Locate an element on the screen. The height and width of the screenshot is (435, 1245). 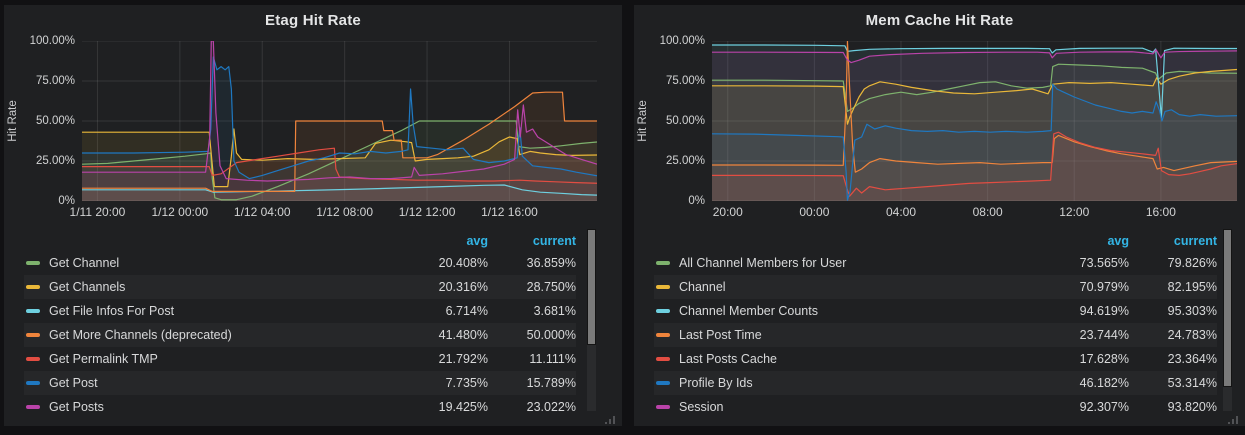
legend-series-label: Last Post Time is located at coordinates (720, 335).